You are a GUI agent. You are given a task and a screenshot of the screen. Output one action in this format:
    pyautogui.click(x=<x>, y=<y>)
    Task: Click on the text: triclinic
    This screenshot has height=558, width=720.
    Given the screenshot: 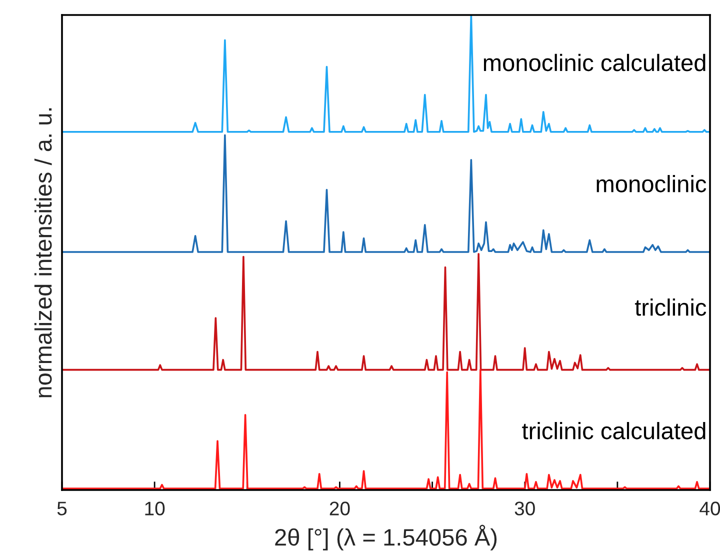 What is the action you would take?
    pyautogui.click(x=670, y=307)
    